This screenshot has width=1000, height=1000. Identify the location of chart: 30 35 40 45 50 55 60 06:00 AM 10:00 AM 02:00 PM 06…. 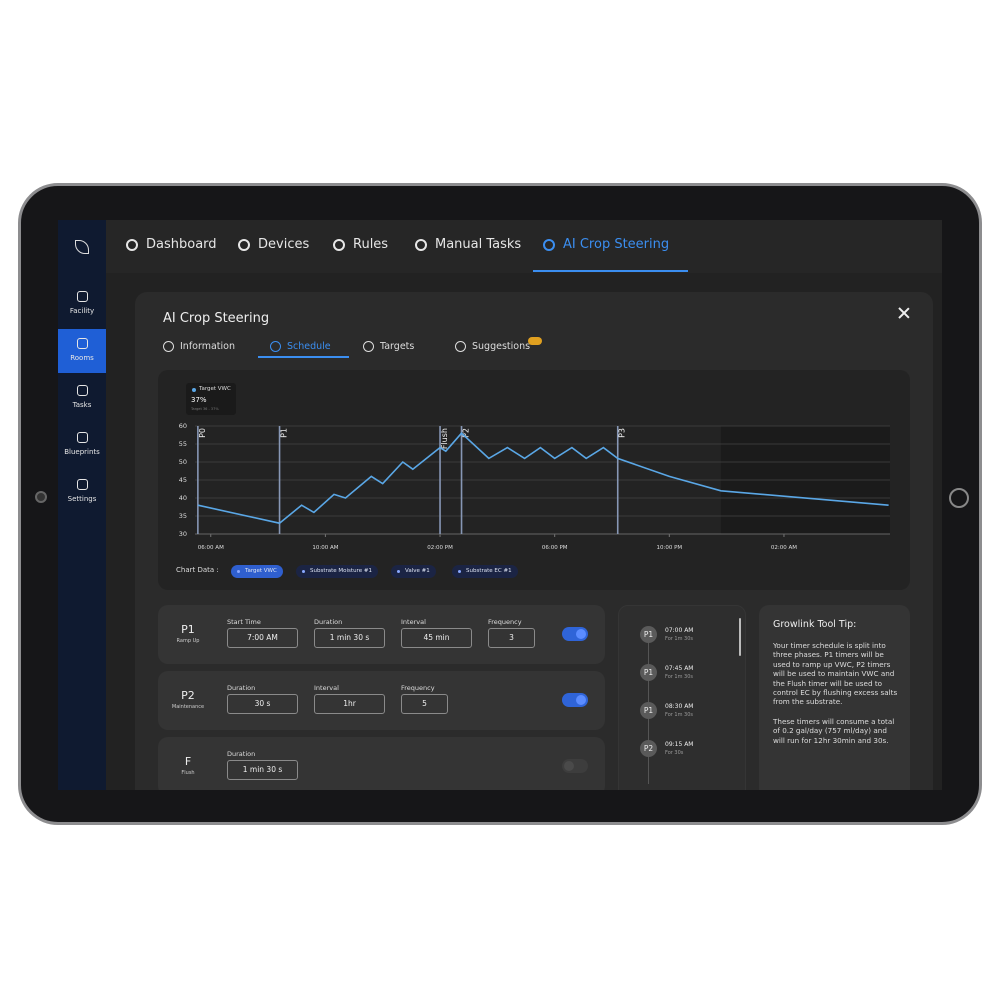
(534, 486).